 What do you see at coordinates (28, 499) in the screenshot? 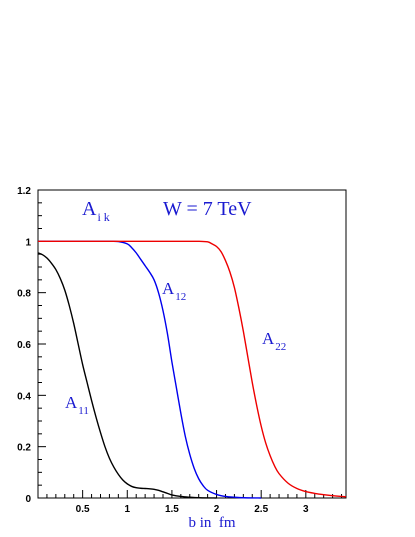
I see `y-tick-label: 0` at bounding box center [28, 499].